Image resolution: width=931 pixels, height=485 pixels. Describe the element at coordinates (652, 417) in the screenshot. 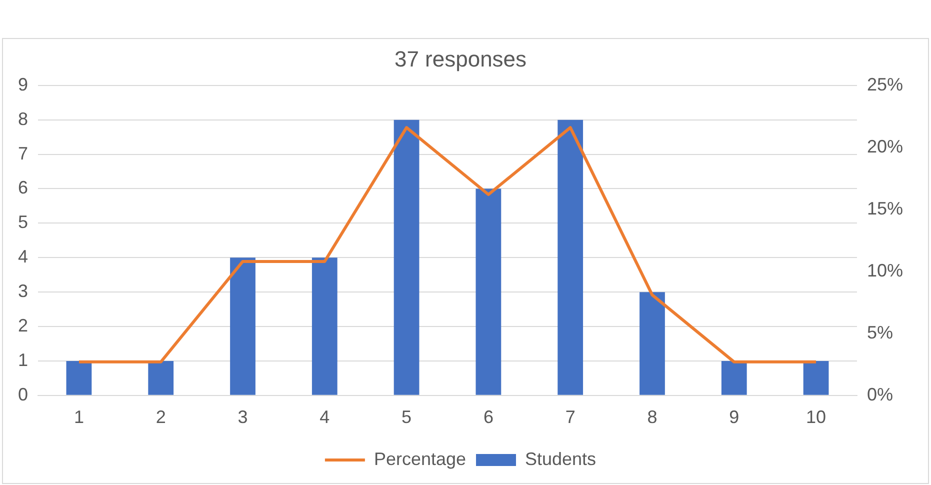

I see `x-tick-label: 8` at that location.